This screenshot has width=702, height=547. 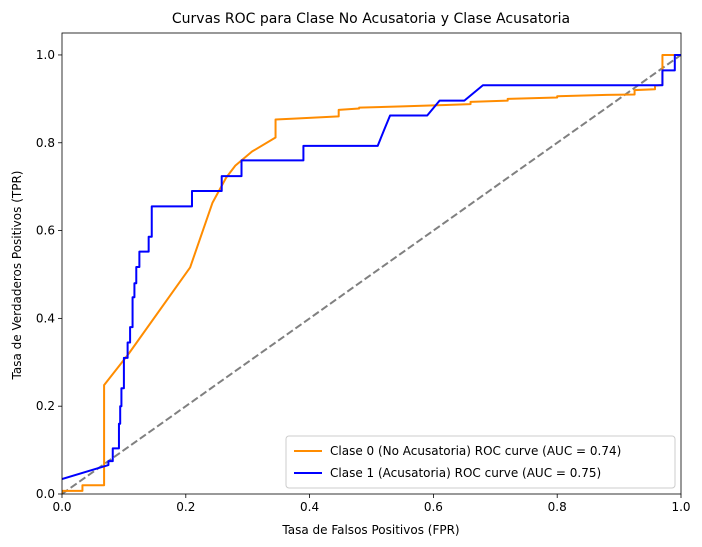 What do you see at coordinates (309, 507) in the screenshot?
I see `x-tick-label: 0.4` at bounding box center [309, 507].